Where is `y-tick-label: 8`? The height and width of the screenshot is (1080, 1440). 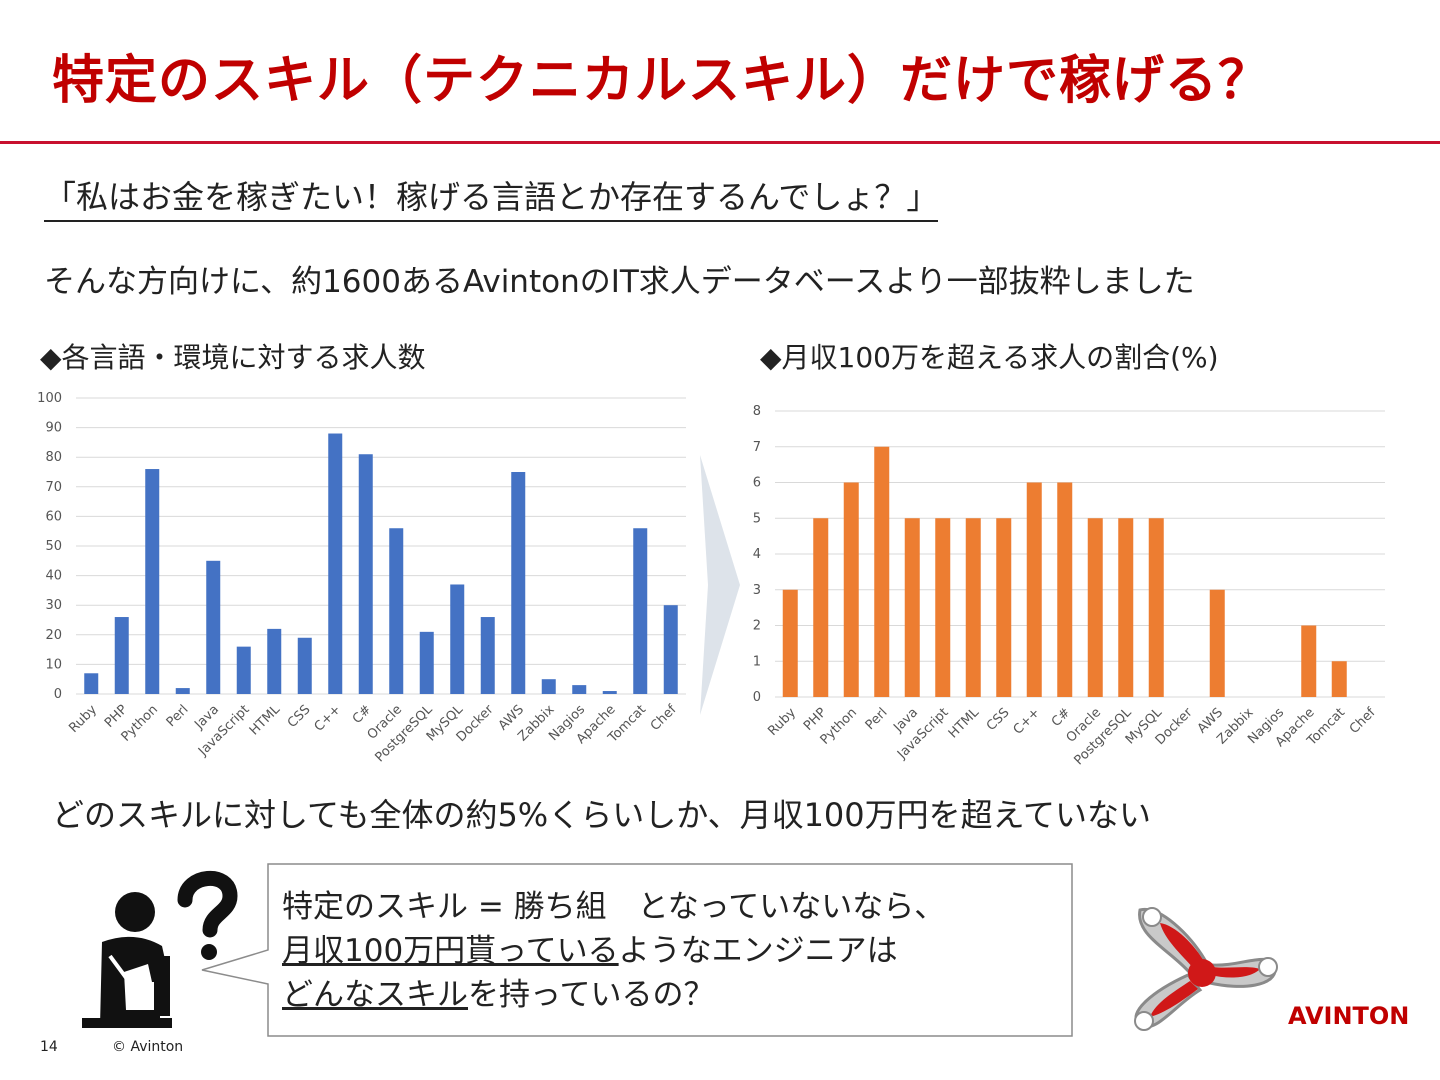
y-tick-label: 8 is located at coordinates (757, 411).